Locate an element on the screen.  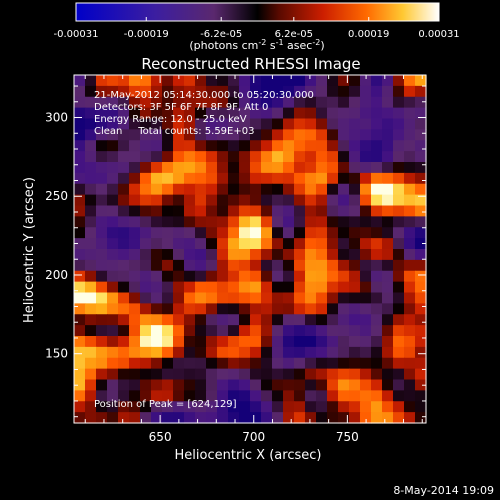
y-axis-label: Heliocentric Y (arcsec) is located at coordinates (29, 250).